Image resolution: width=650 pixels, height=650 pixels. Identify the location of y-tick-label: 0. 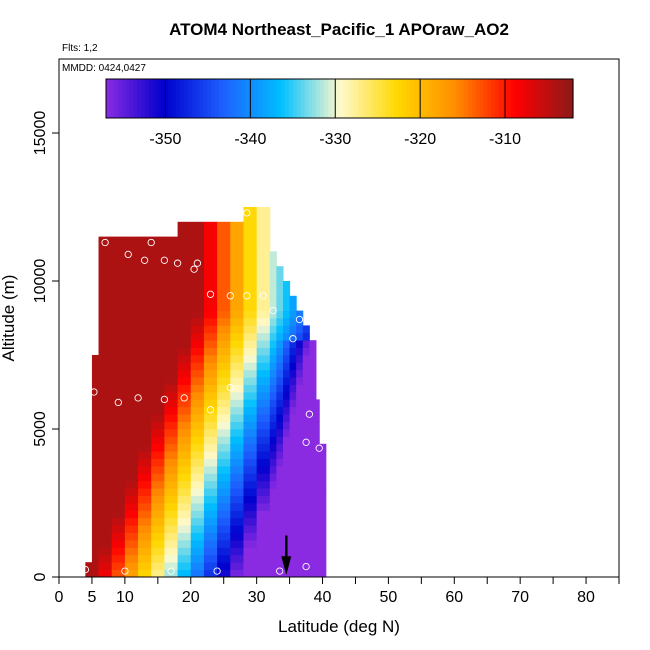
(40, 576).